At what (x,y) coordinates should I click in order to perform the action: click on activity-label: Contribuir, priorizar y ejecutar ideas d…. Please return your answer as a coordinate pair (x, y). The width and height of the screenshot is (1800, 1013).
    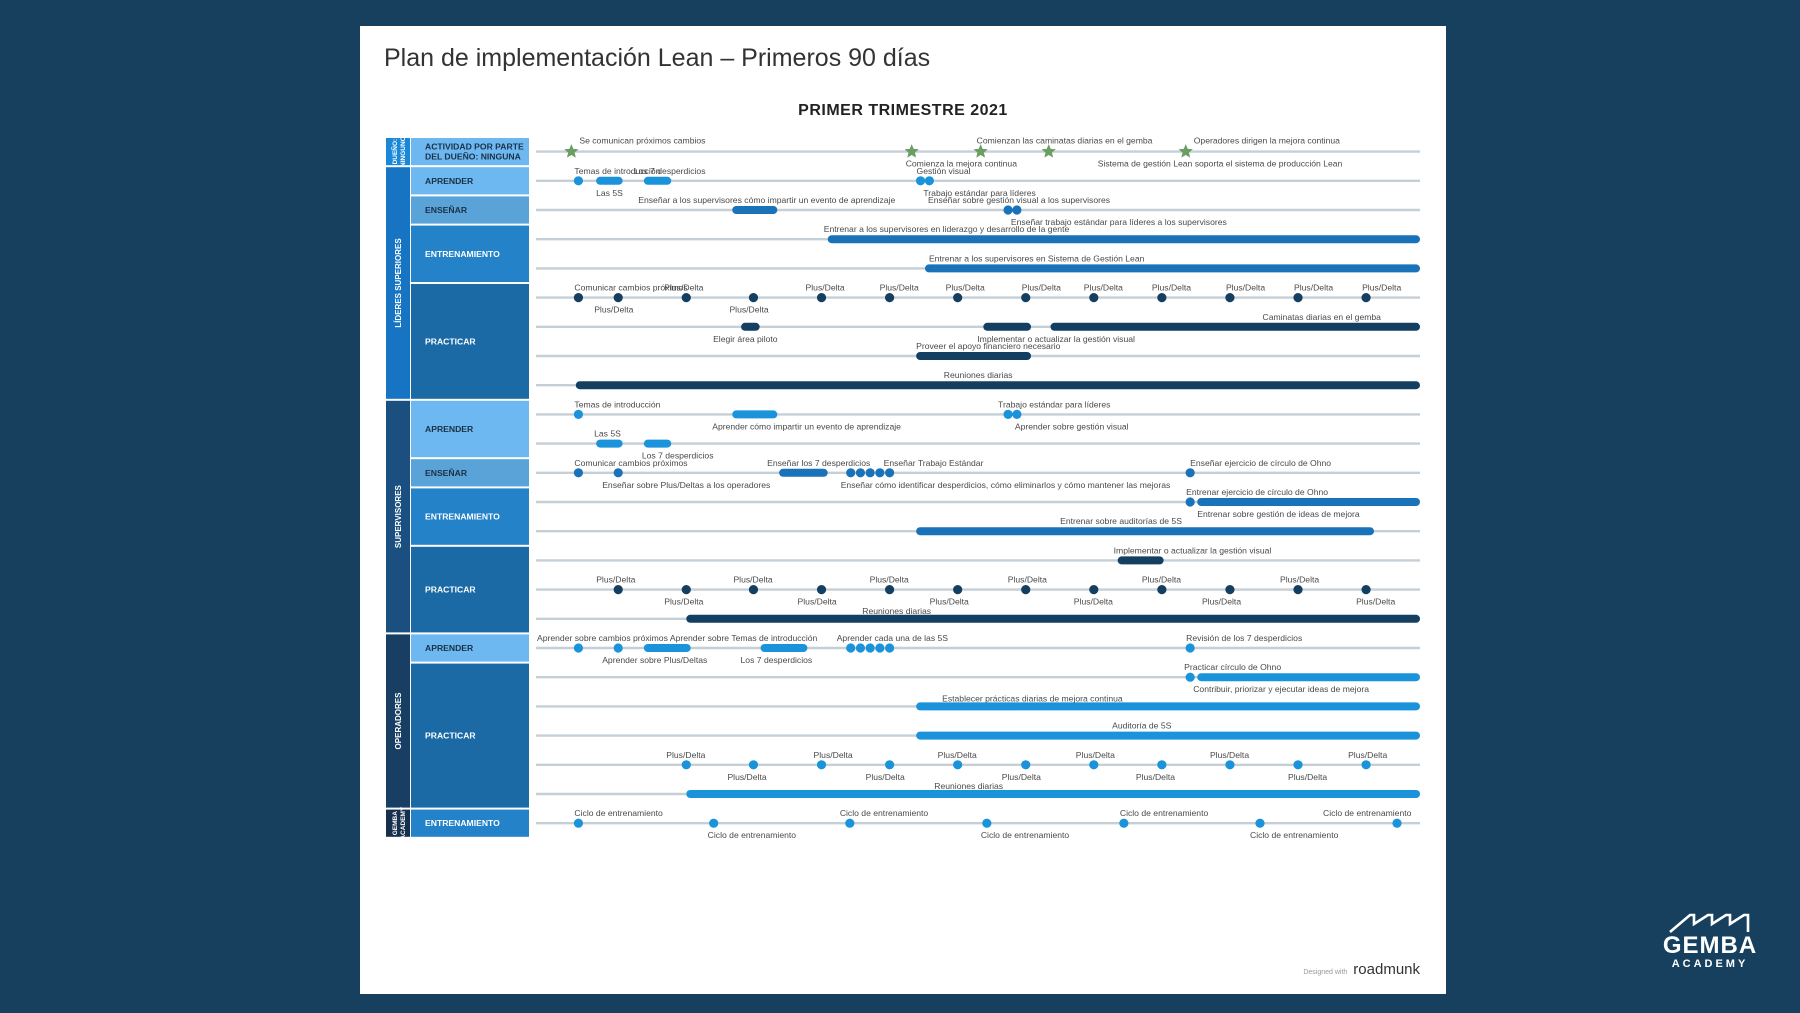
    Looking at the image, I should click on (1281, 689).